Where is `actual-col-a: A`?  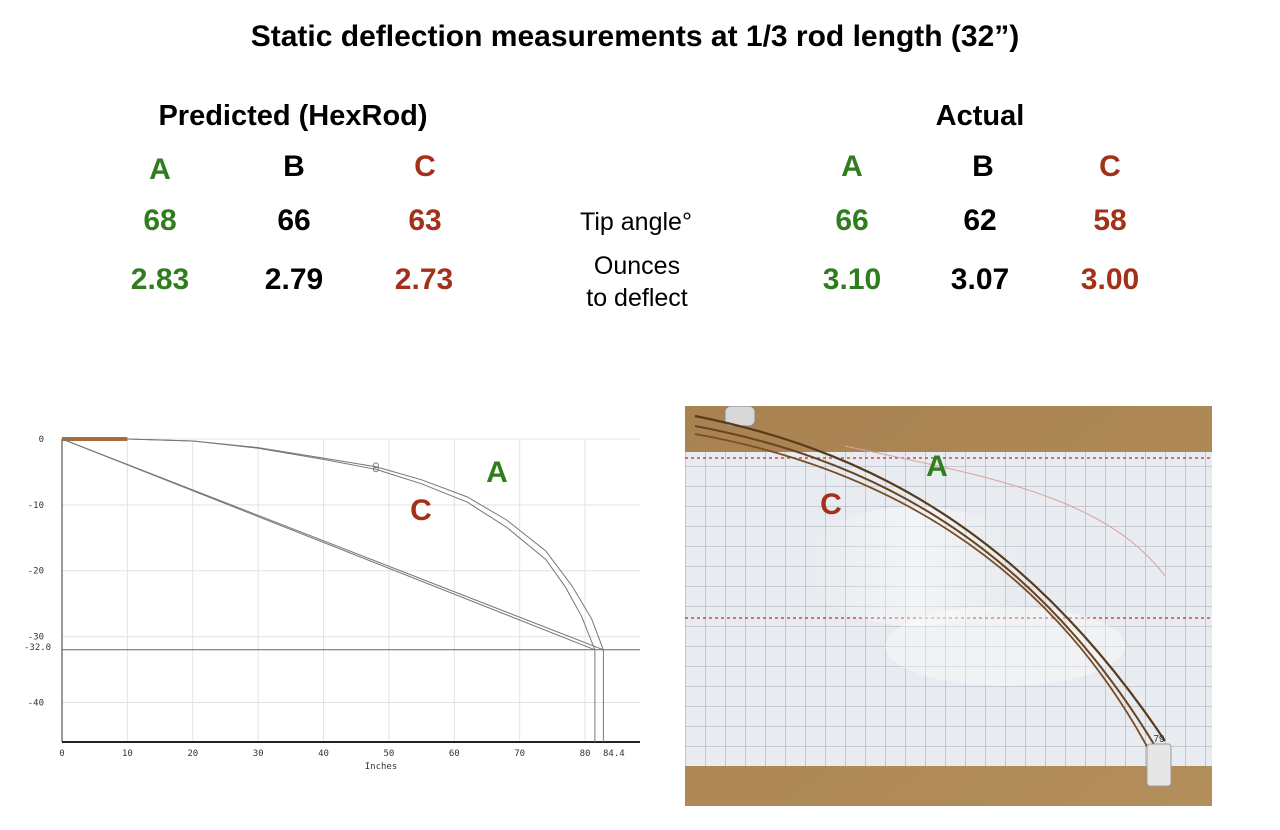 actual-col-a: A is located at coordinates (852, 166).